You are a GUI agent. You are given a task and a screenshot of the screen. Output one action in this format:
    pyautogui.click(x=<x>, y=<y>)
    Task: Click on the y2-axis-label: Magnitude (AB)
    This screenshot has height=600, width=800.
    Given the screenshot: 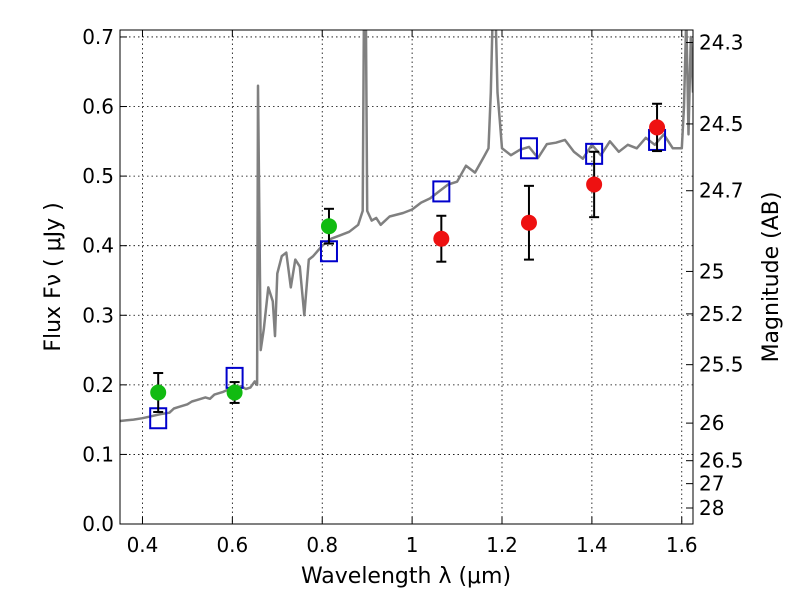 What is the action you would take?
    pyautogui.click(x=771, y=277)
    